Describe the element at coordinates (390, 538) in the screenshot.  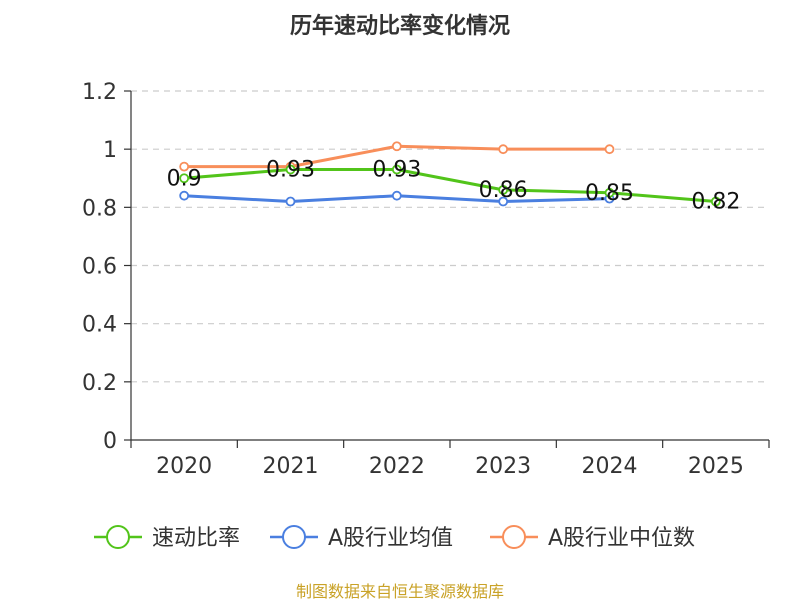
I see `legend-label: A股行业均值` at that location.